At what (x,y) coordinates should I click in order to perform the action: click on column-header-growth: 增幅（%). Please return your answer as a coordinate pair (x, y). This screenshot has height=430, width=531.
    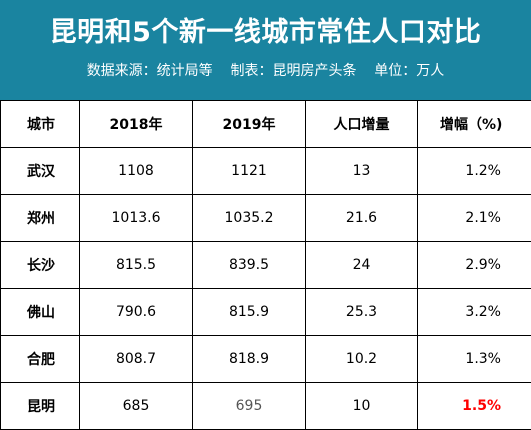
    Looking at the image, I should click on (474, 124).